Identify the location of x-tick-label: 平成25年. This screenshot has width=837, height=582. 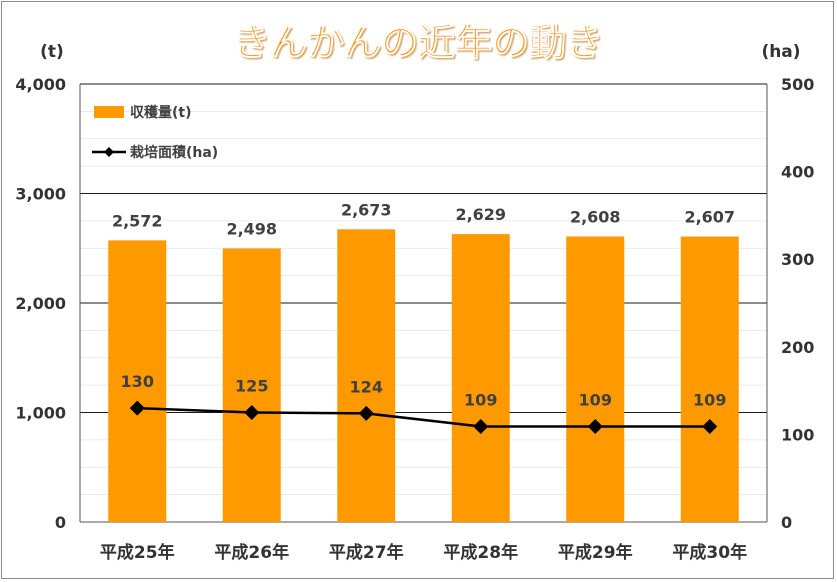
(137, 552).